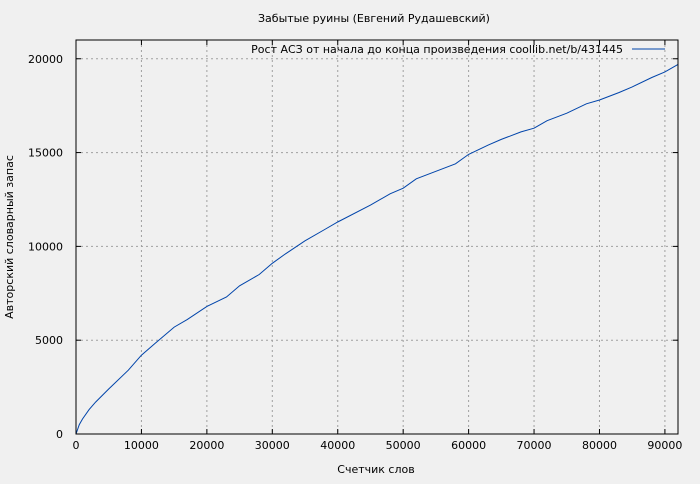  I want to click on chart-title: Забытые руины (Евгений Рудашевский), so click(374, 18).